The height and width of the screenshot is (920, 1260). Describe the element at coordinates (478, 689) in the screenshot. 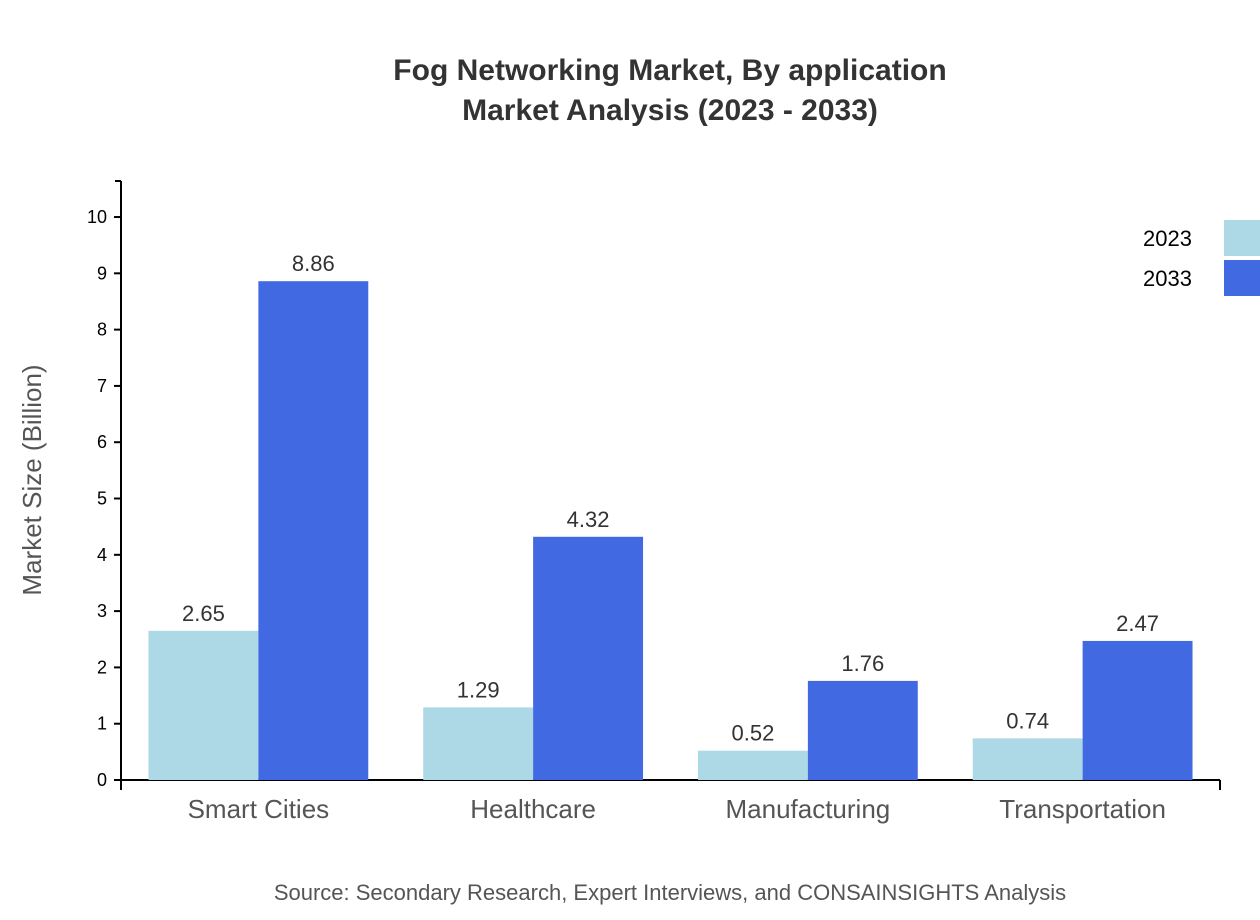

I see `data-label: 1.29` at that location.